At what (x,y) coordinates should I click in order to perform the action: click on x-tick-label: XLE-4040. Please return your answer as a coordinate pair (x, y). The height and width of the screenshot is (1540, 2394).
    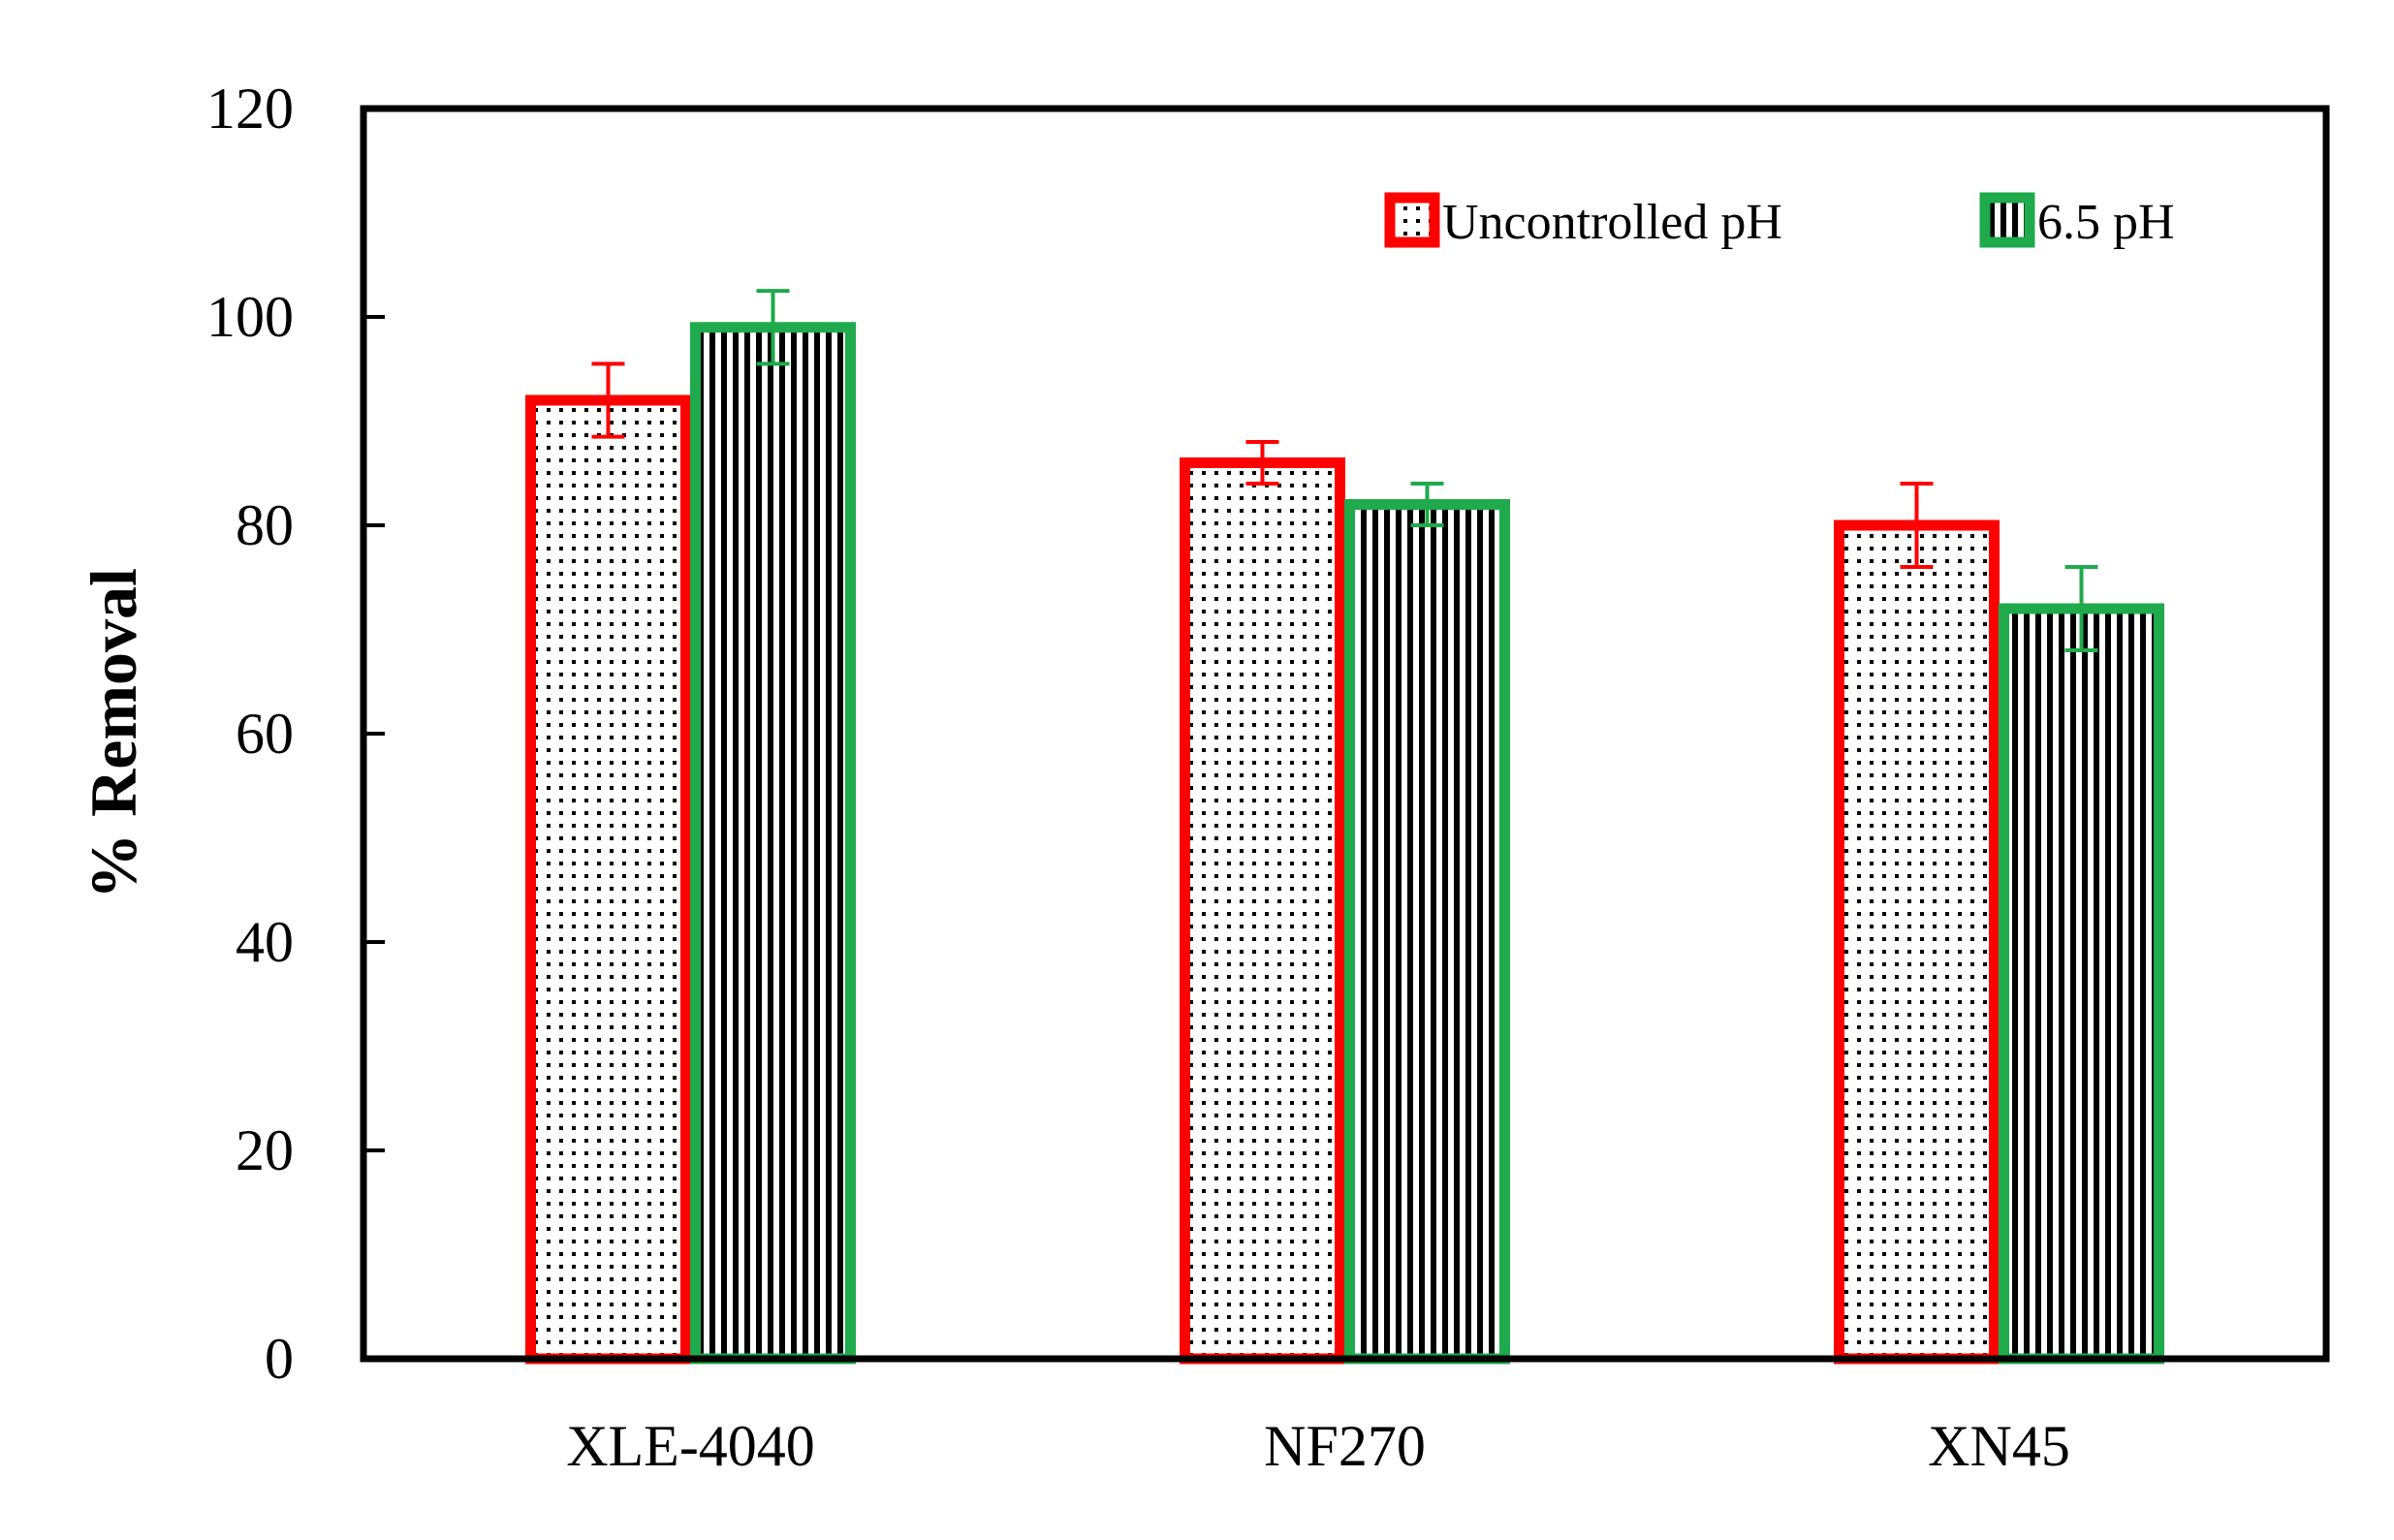
    Looking at the image, I should click on (691, 1446).